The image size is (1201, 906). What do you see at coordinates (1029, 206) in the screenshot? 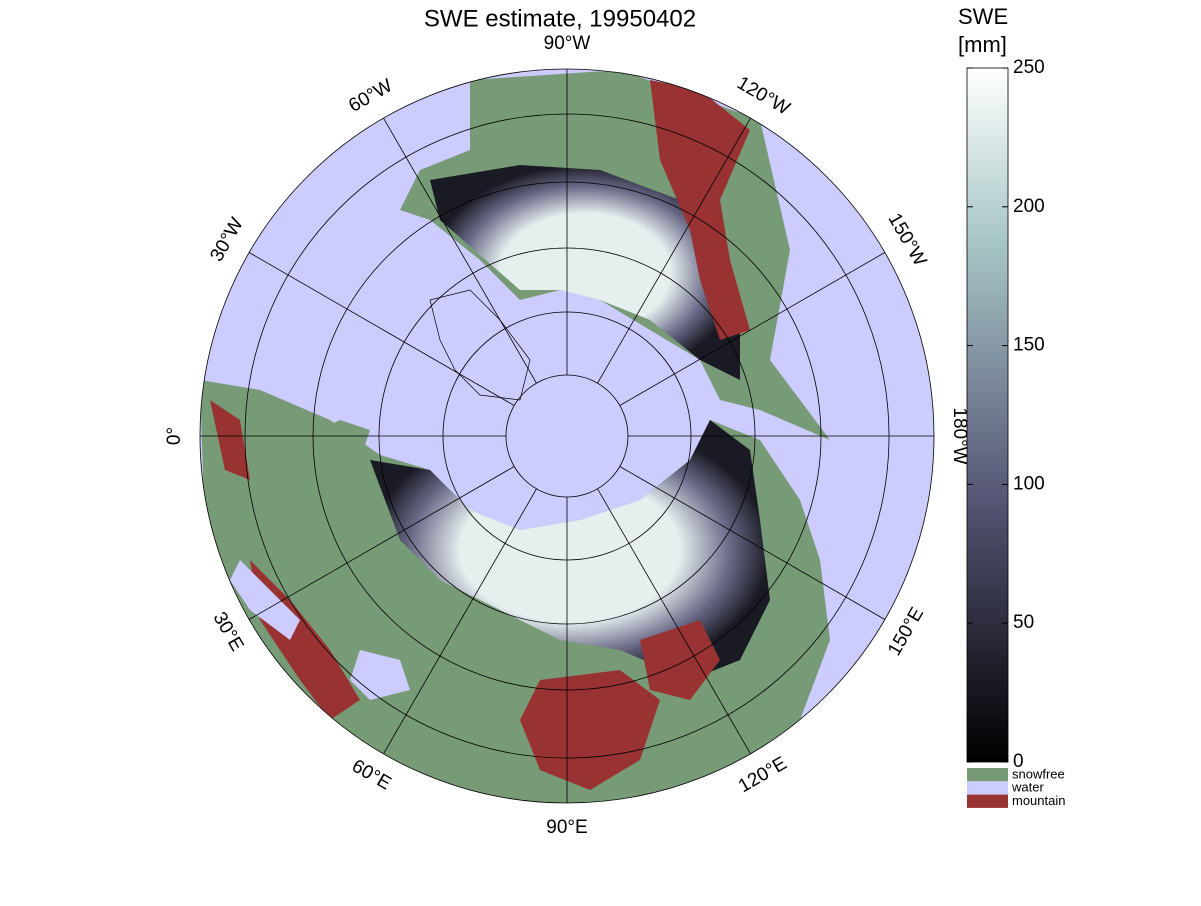
I see `colorbar-tick-label: 200` at bounding box center [1029, 206].